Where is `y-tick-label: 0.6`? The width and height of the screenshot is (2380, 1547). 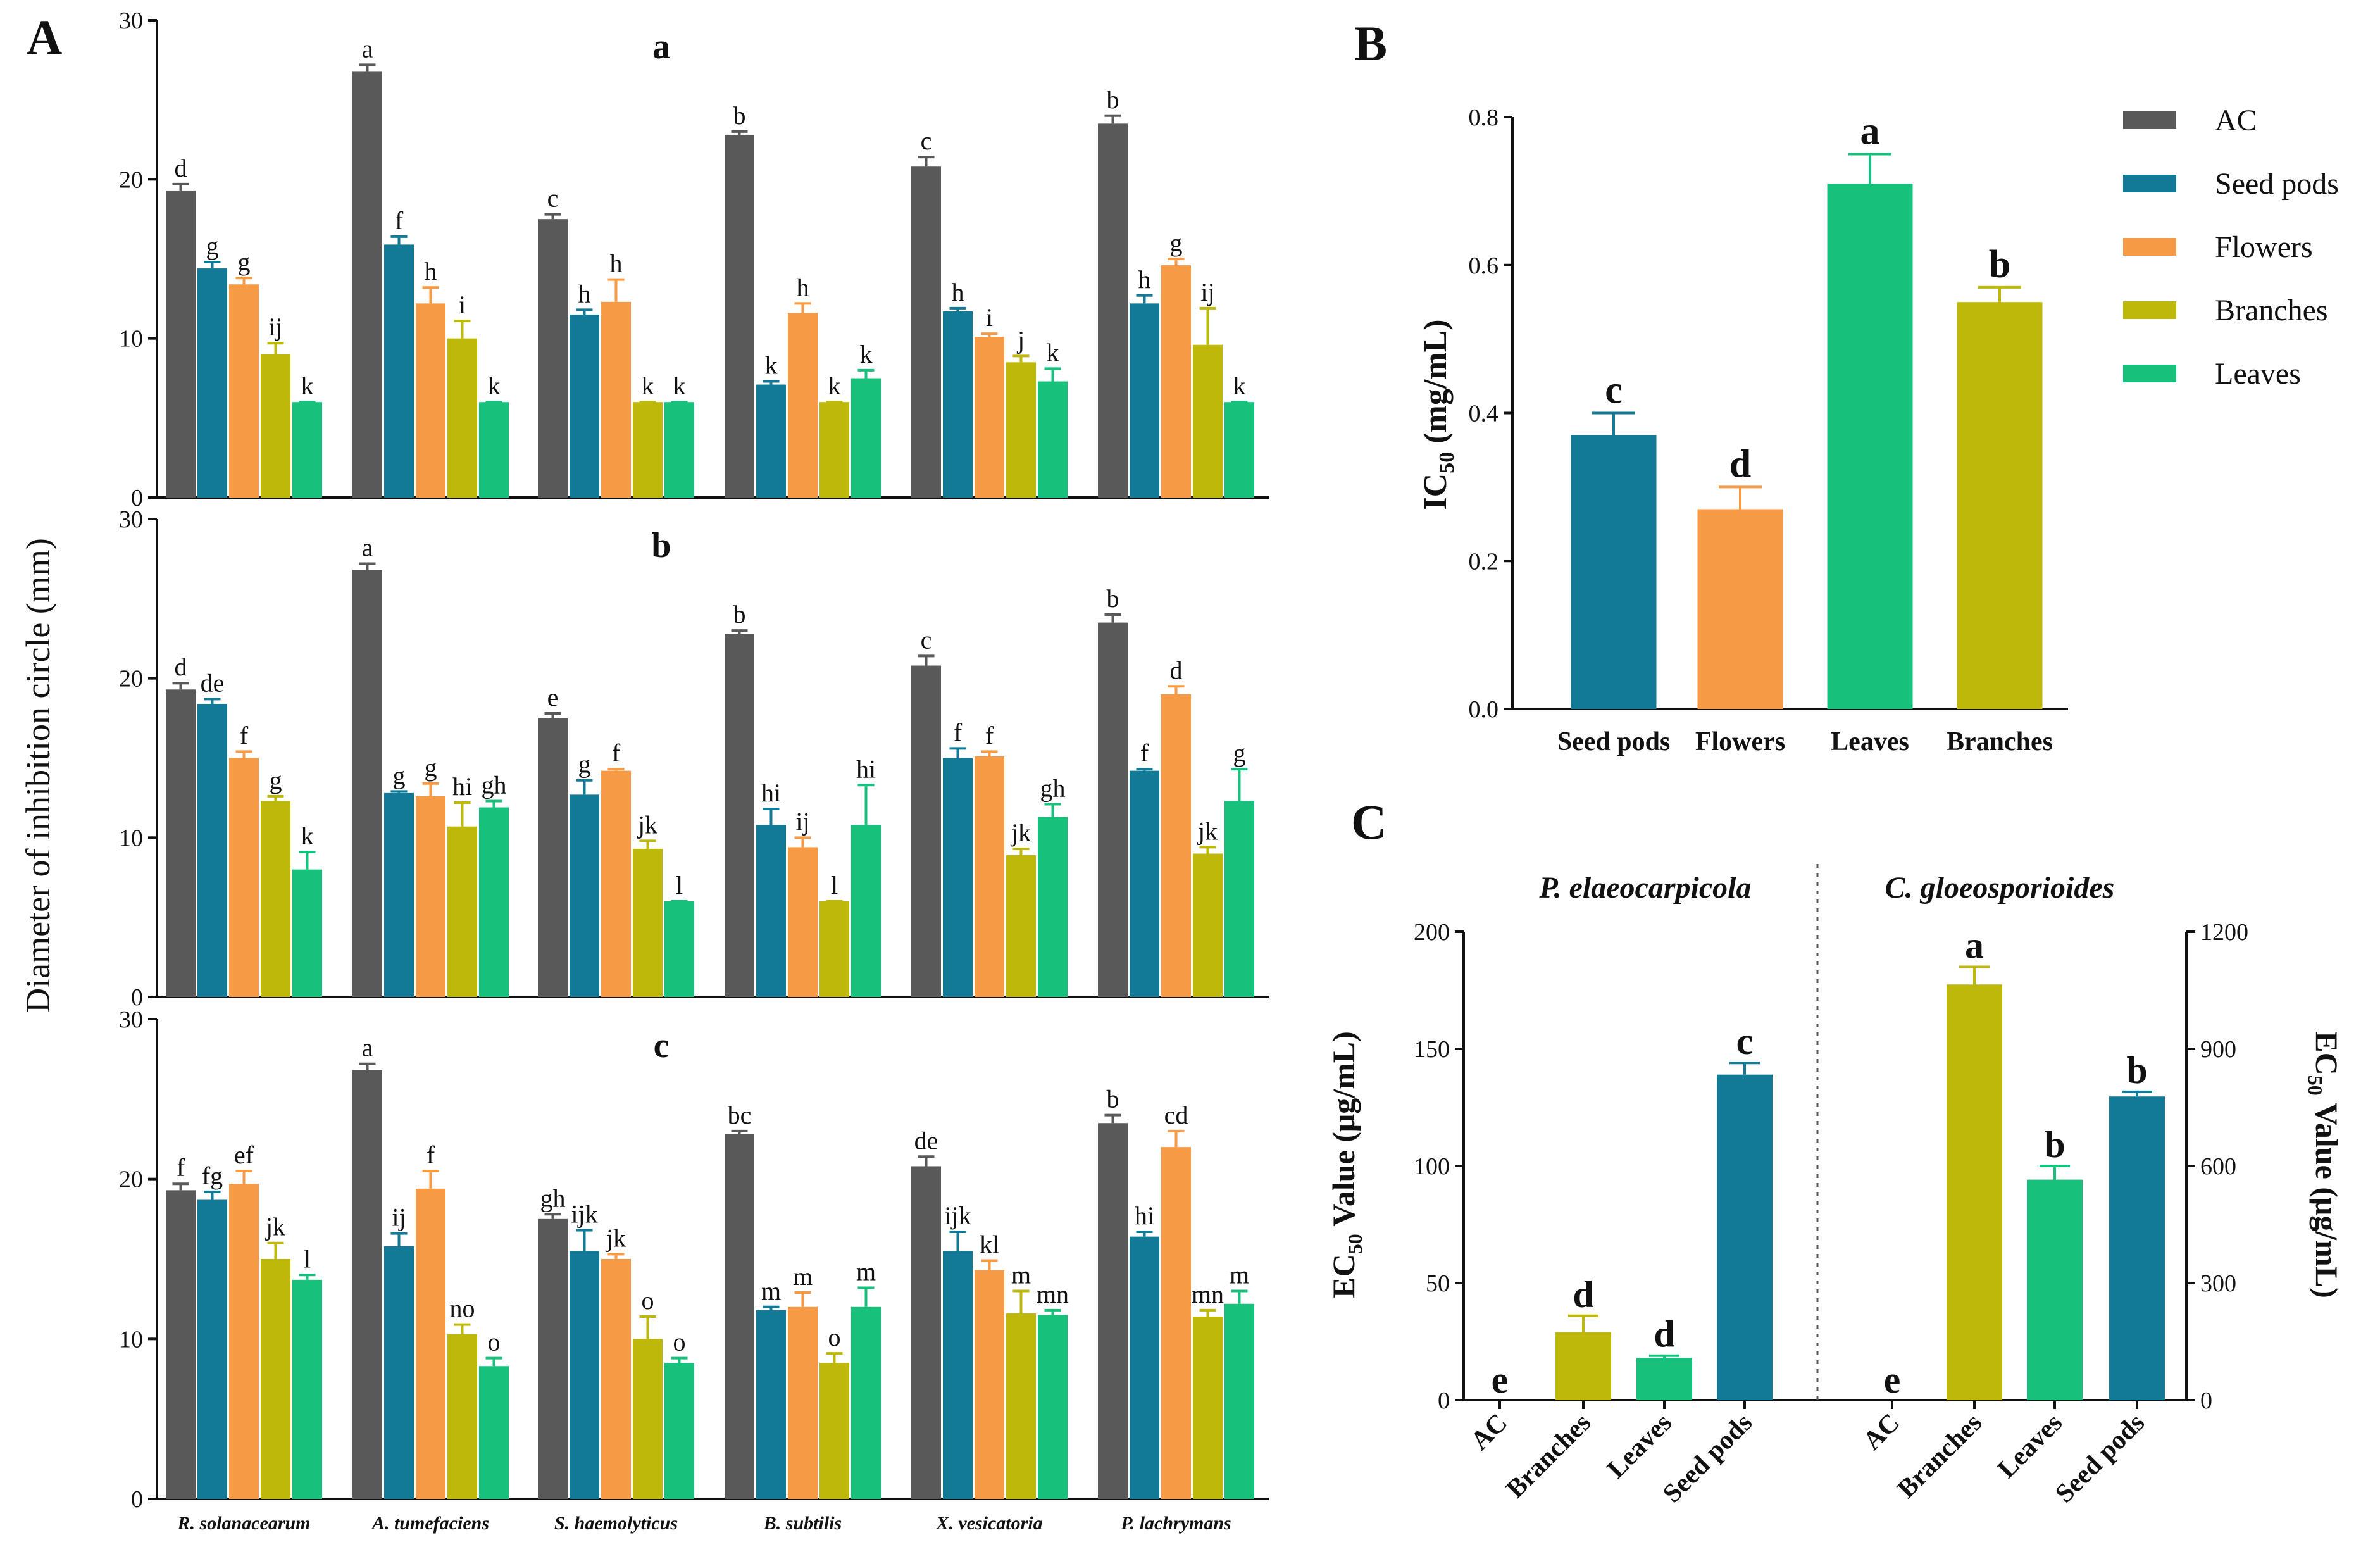 y-tick-label: 0.6 is located at coordinates (1484, 266).